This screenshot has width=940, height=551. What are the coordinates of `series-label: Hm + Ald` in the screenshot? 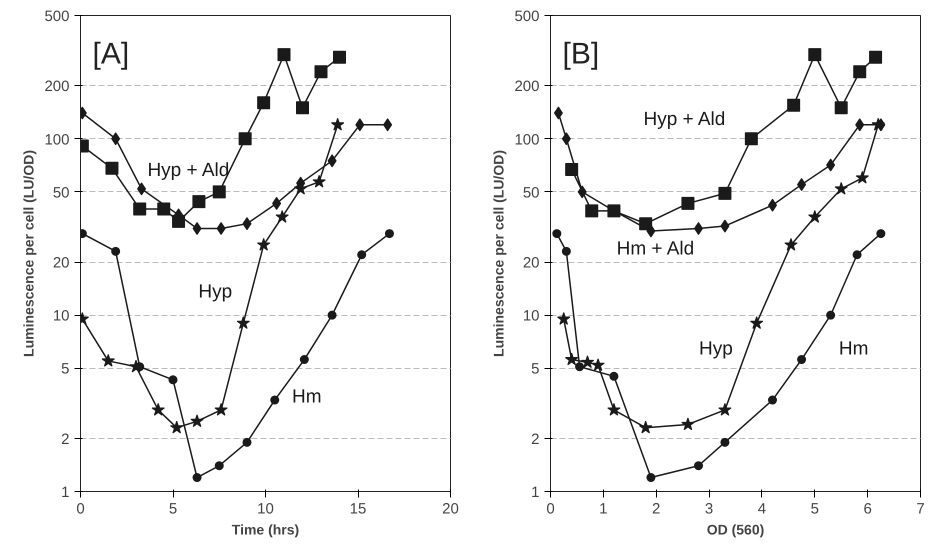 It's located at (655, 249).